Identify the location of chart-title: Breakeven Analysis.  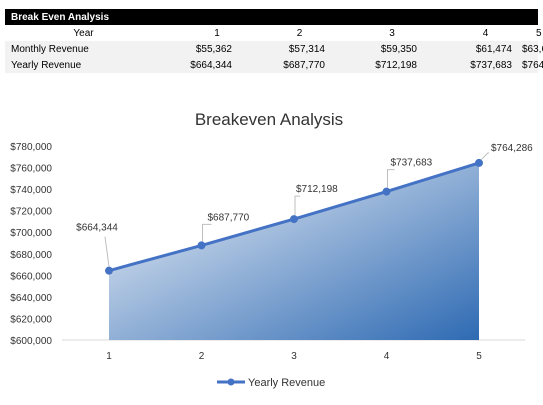
(269, 119).